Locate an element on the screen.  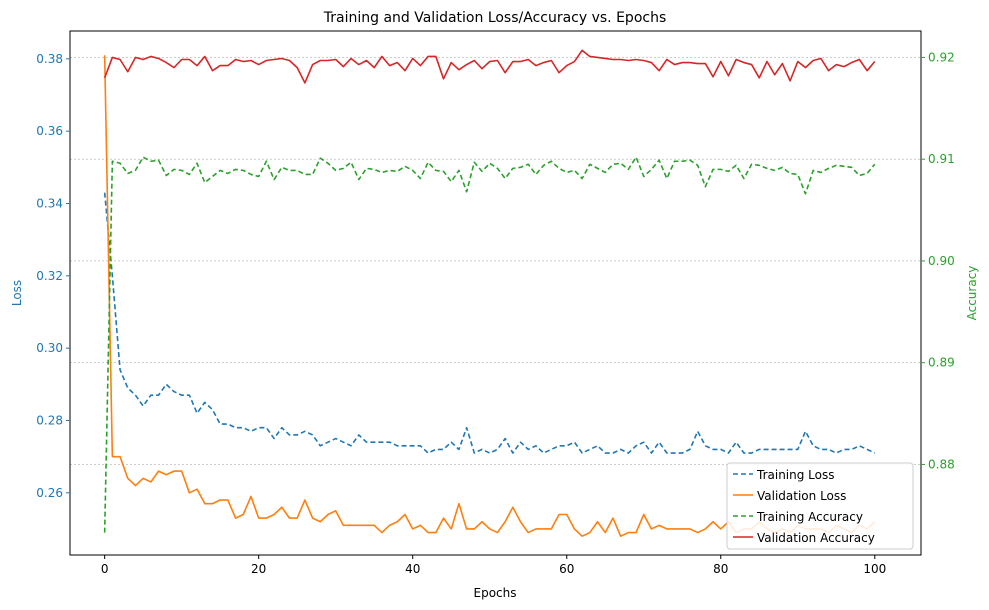
series-line-validation-accuracy is located at coordinates (489, 66).